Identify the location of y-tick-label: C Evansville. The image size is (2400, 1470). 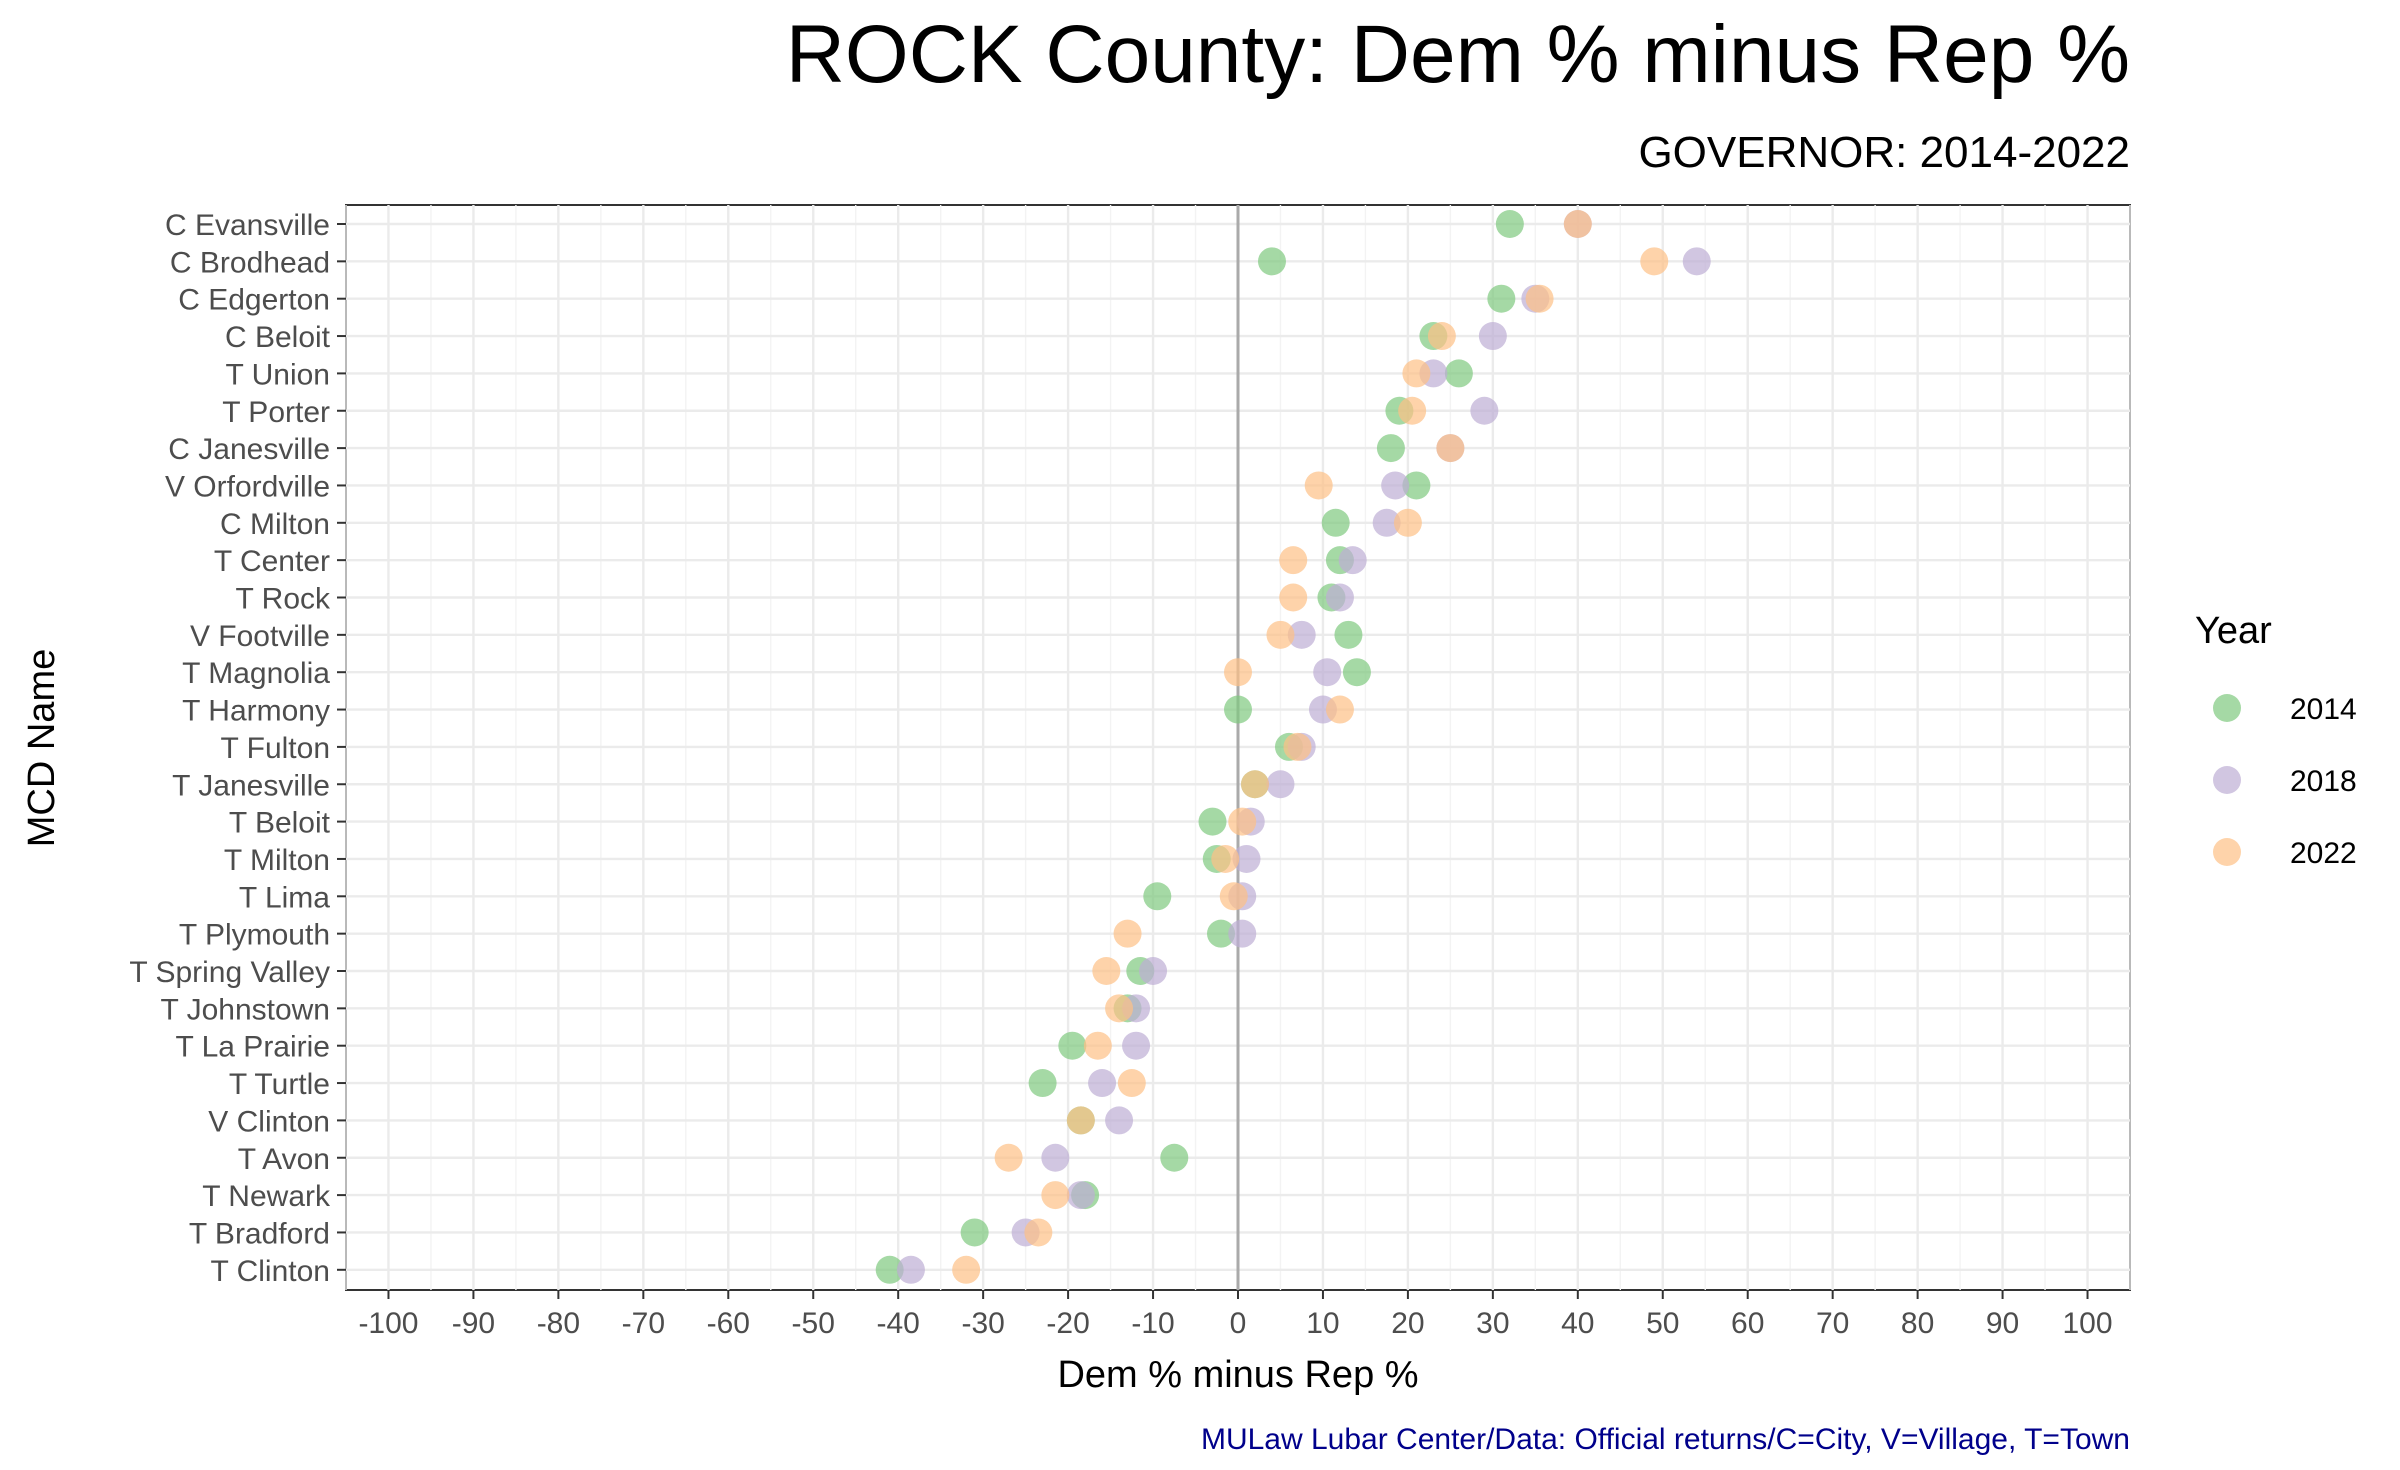
(247, 225).